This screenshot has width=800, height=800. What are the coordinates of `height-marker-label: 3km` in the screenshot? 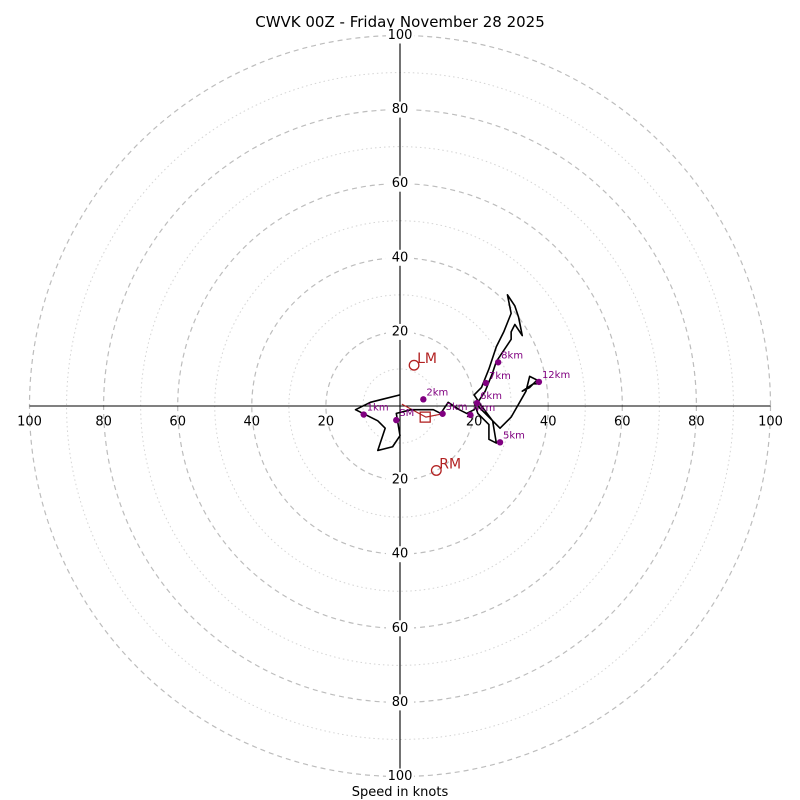 It's located at (457, 407).